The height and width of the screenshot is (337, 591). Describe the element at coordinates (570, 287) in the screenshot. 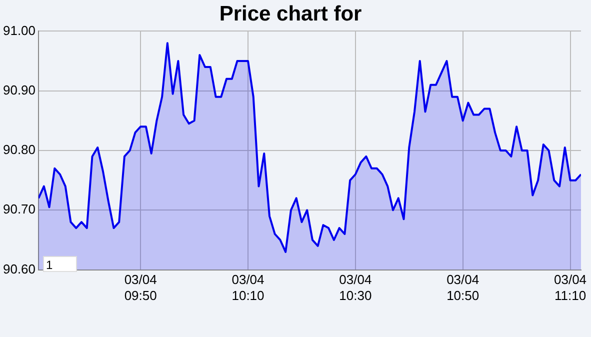

I see `x-tick-label: 03/04 11:10` at that location.